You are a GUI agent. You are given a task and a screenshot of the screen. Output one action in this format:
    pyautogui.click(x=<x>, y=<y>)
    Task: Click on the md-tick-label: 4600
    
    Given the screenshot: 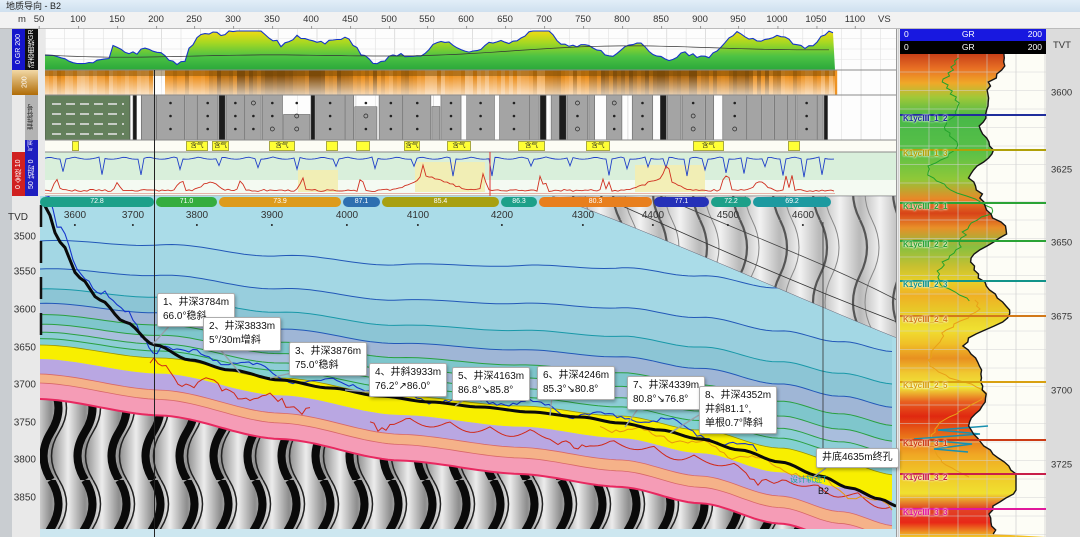 What is the action you would take?
    pyautogui.click(x=803, y=215)
    